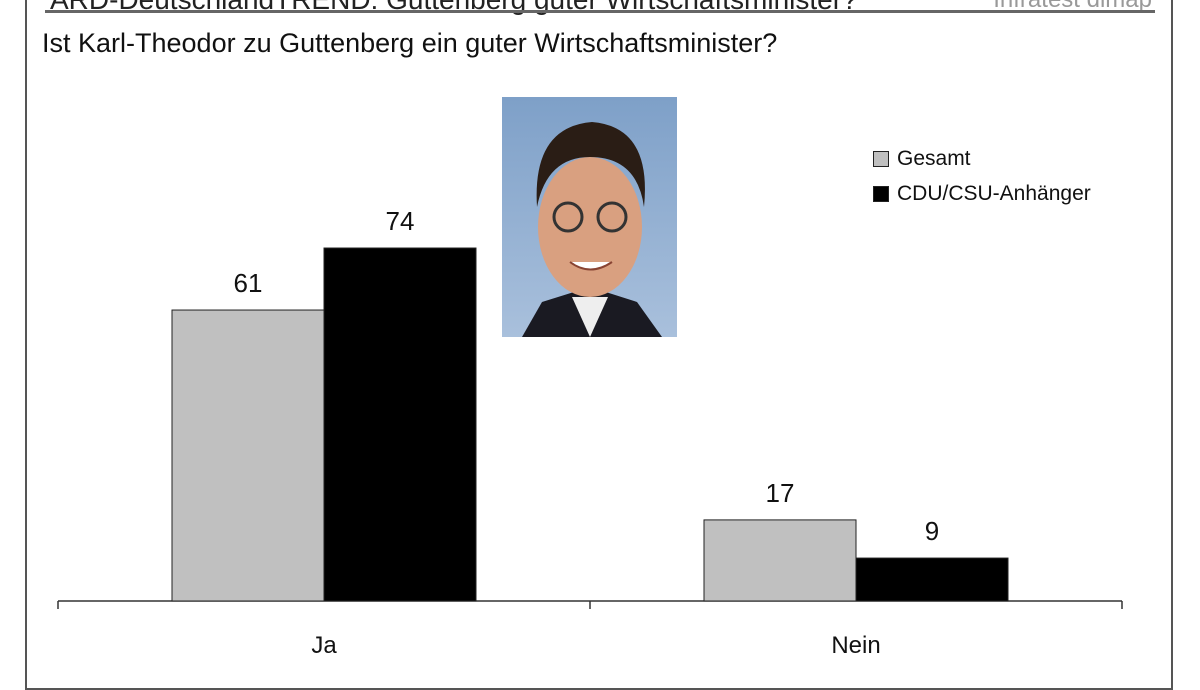 The image size is (1200, 690). What do you see at coordinates (248, 283) in the screenshot?
I see `data-label: 61` at bounding box center [248, 283].